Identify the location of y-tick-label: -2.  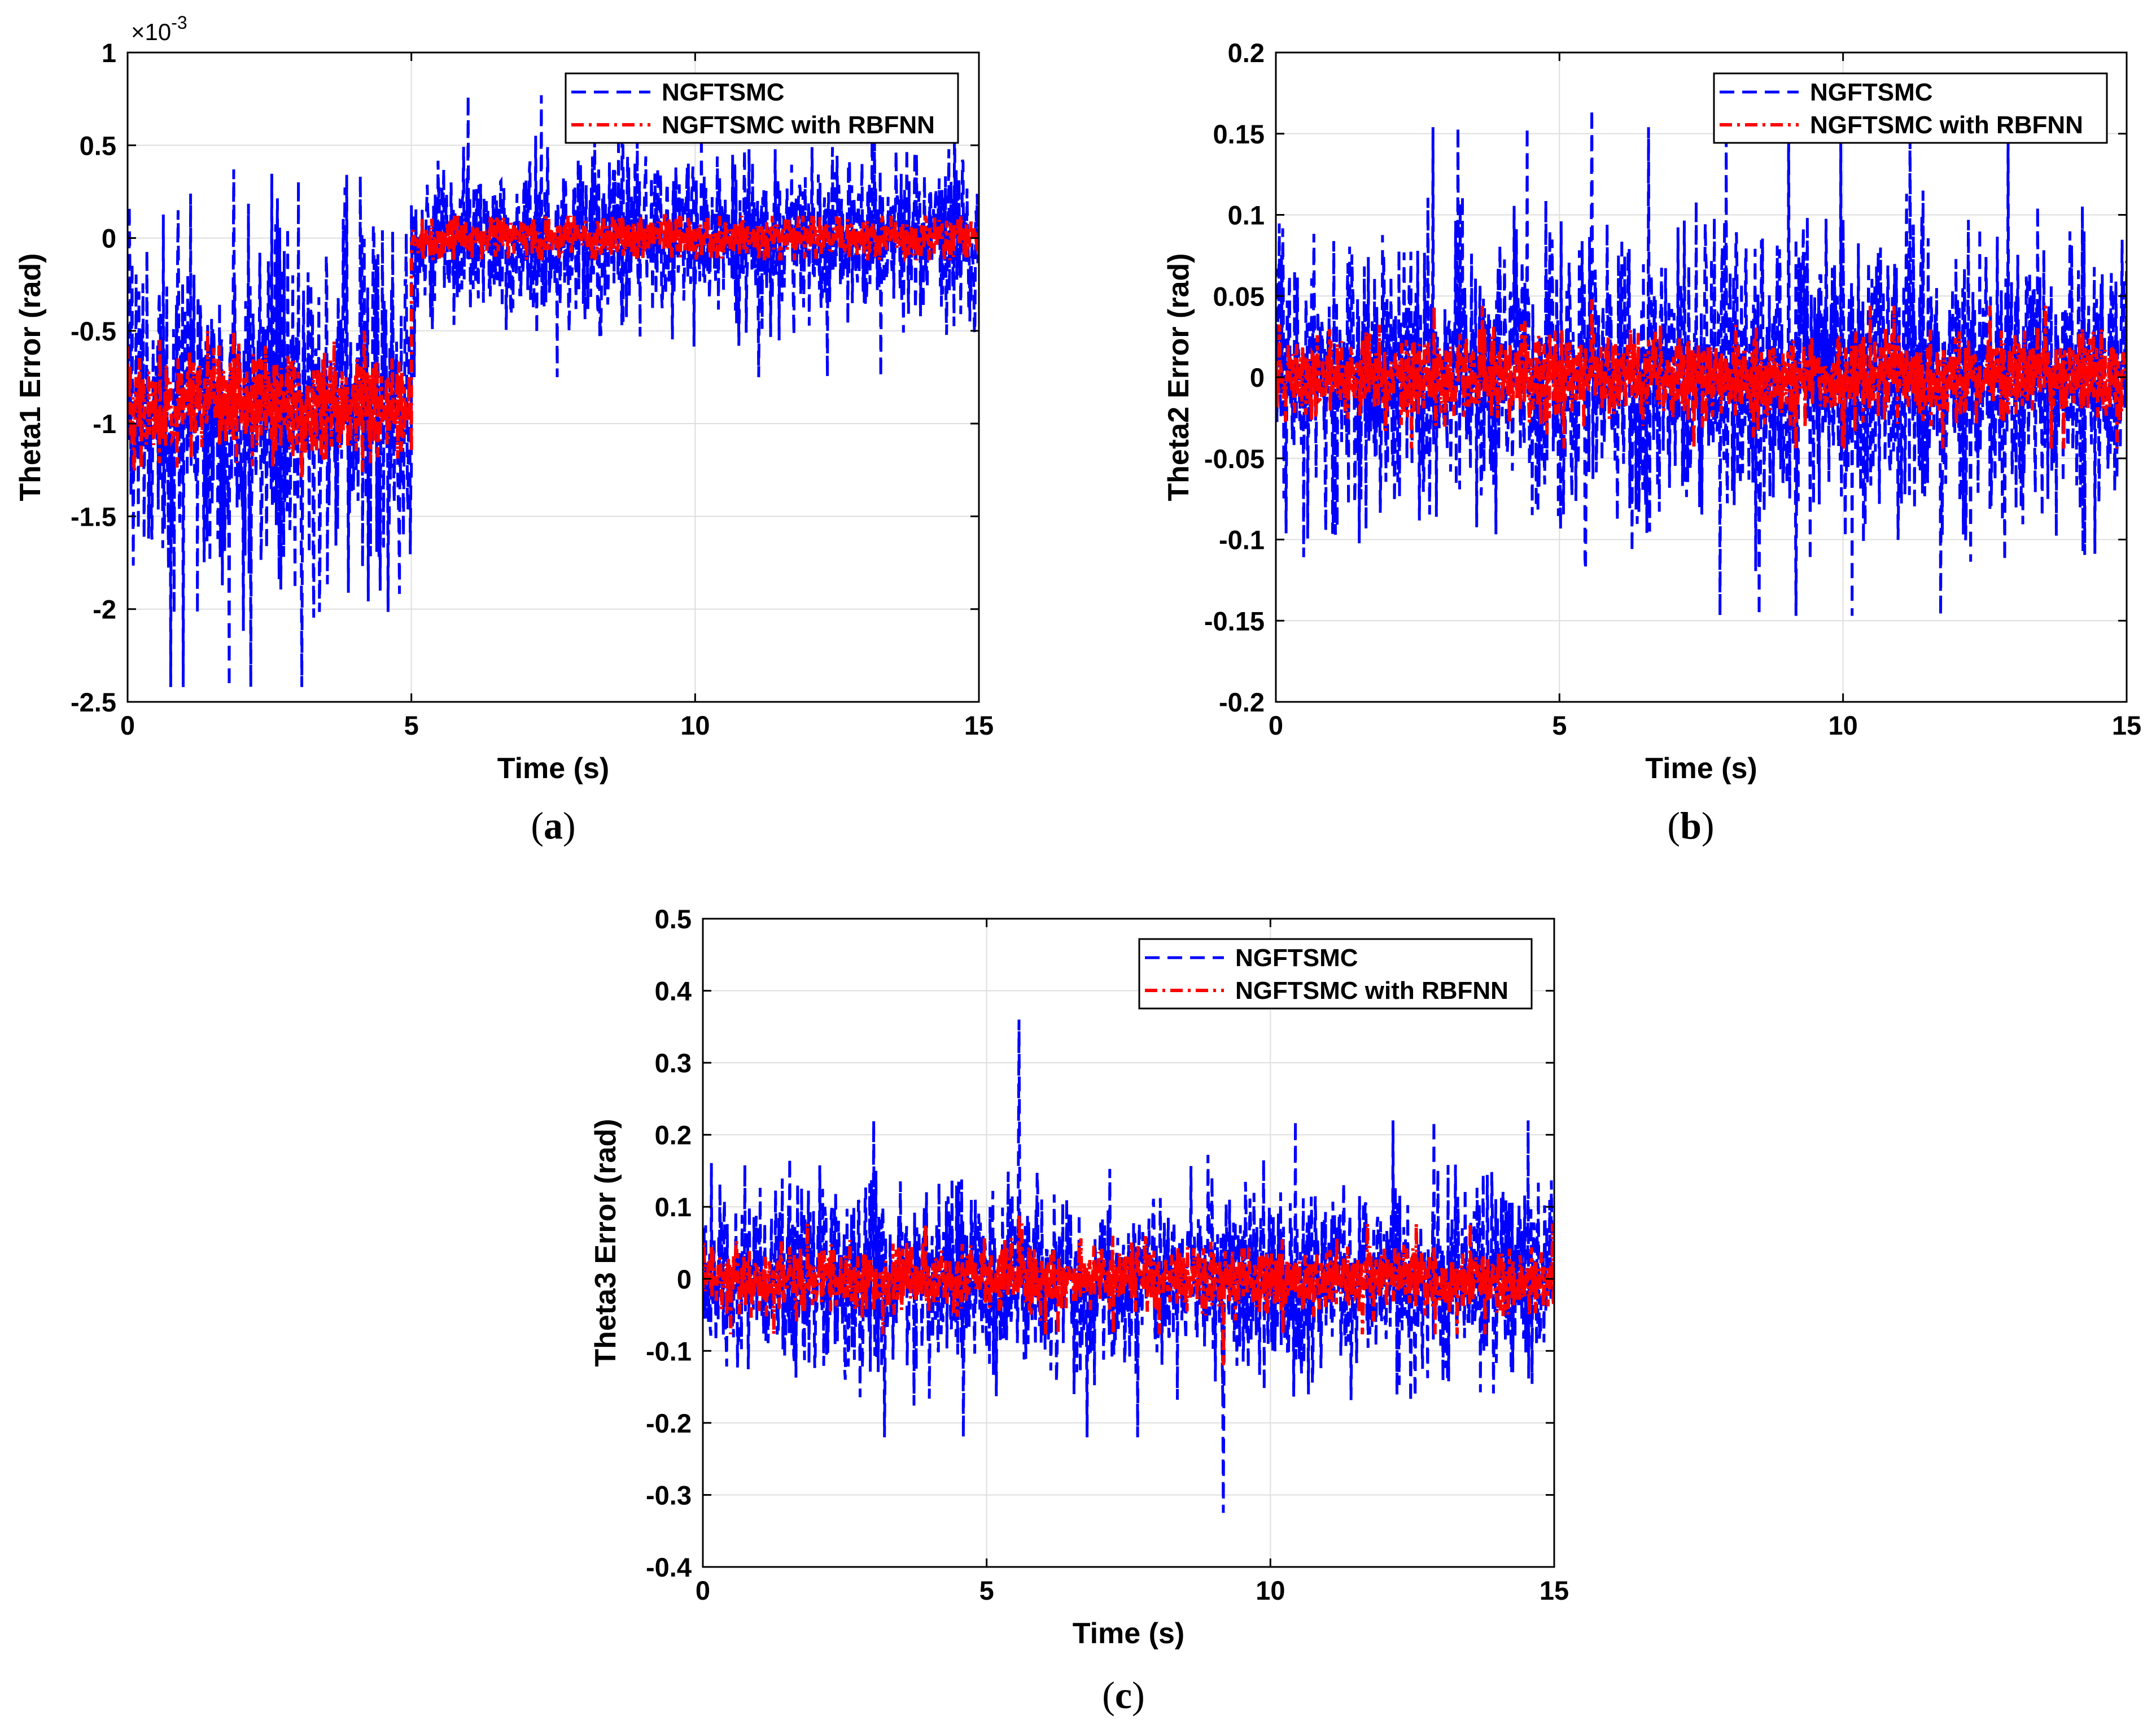
(104, 610).